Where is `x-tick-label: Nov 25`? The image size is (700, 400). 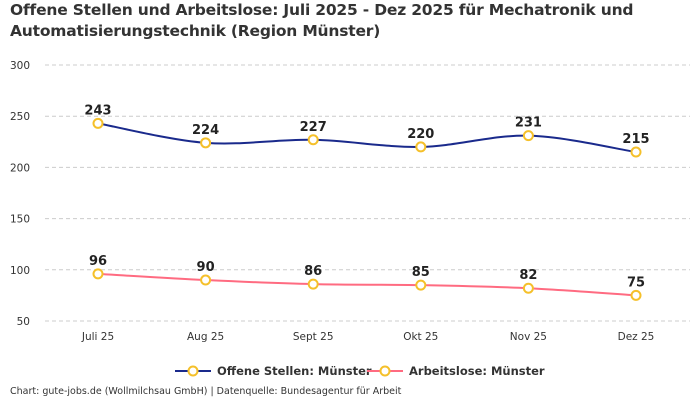
x-tick-label: Nov 25 is located at coordinates (528, 337).